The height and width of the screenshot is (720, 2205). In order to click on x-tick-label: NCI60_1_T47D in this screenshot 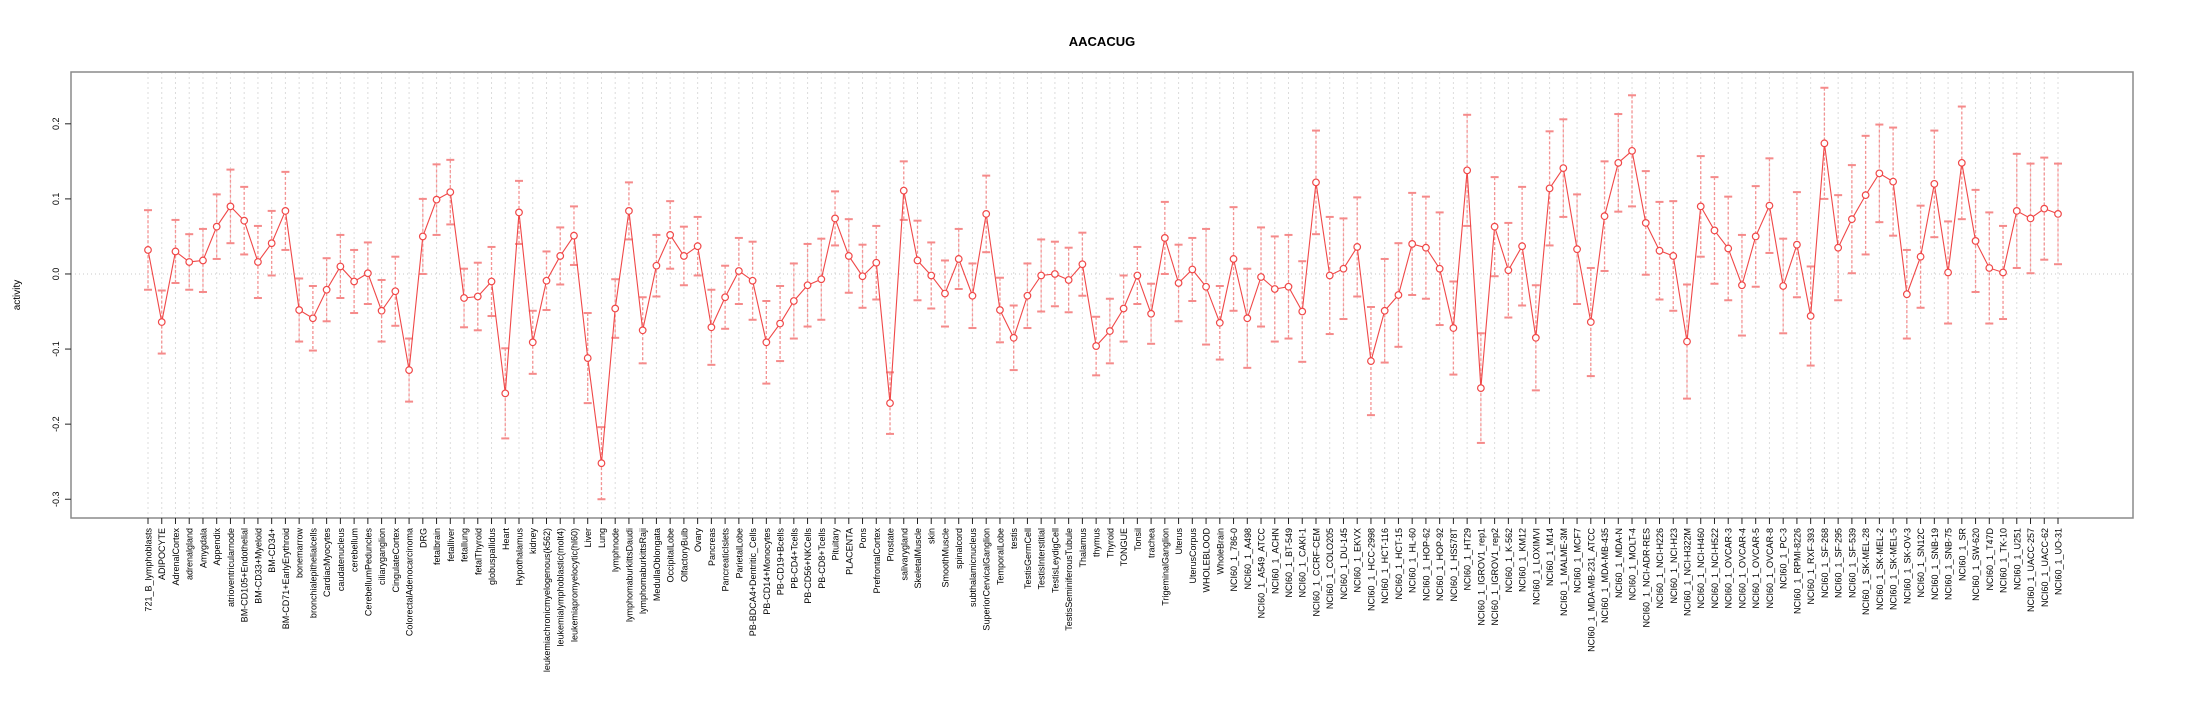, I will do `click(1990, 559)`.